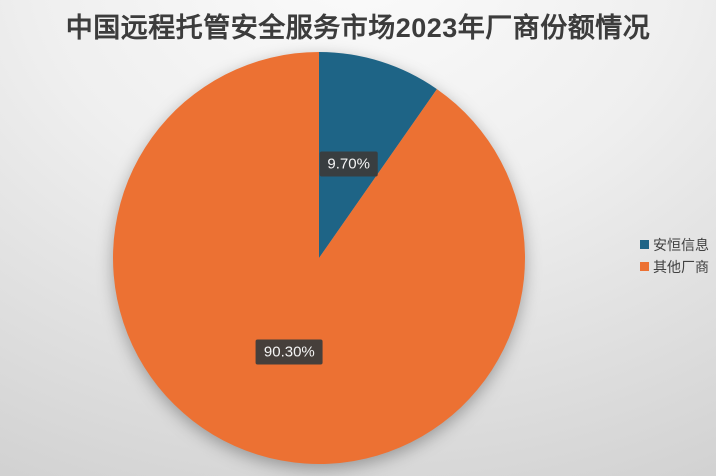  Describe the element at coordinates (681, 244) in the screenshot. I see `legend-label-anheng: 安恒信息` at that location.